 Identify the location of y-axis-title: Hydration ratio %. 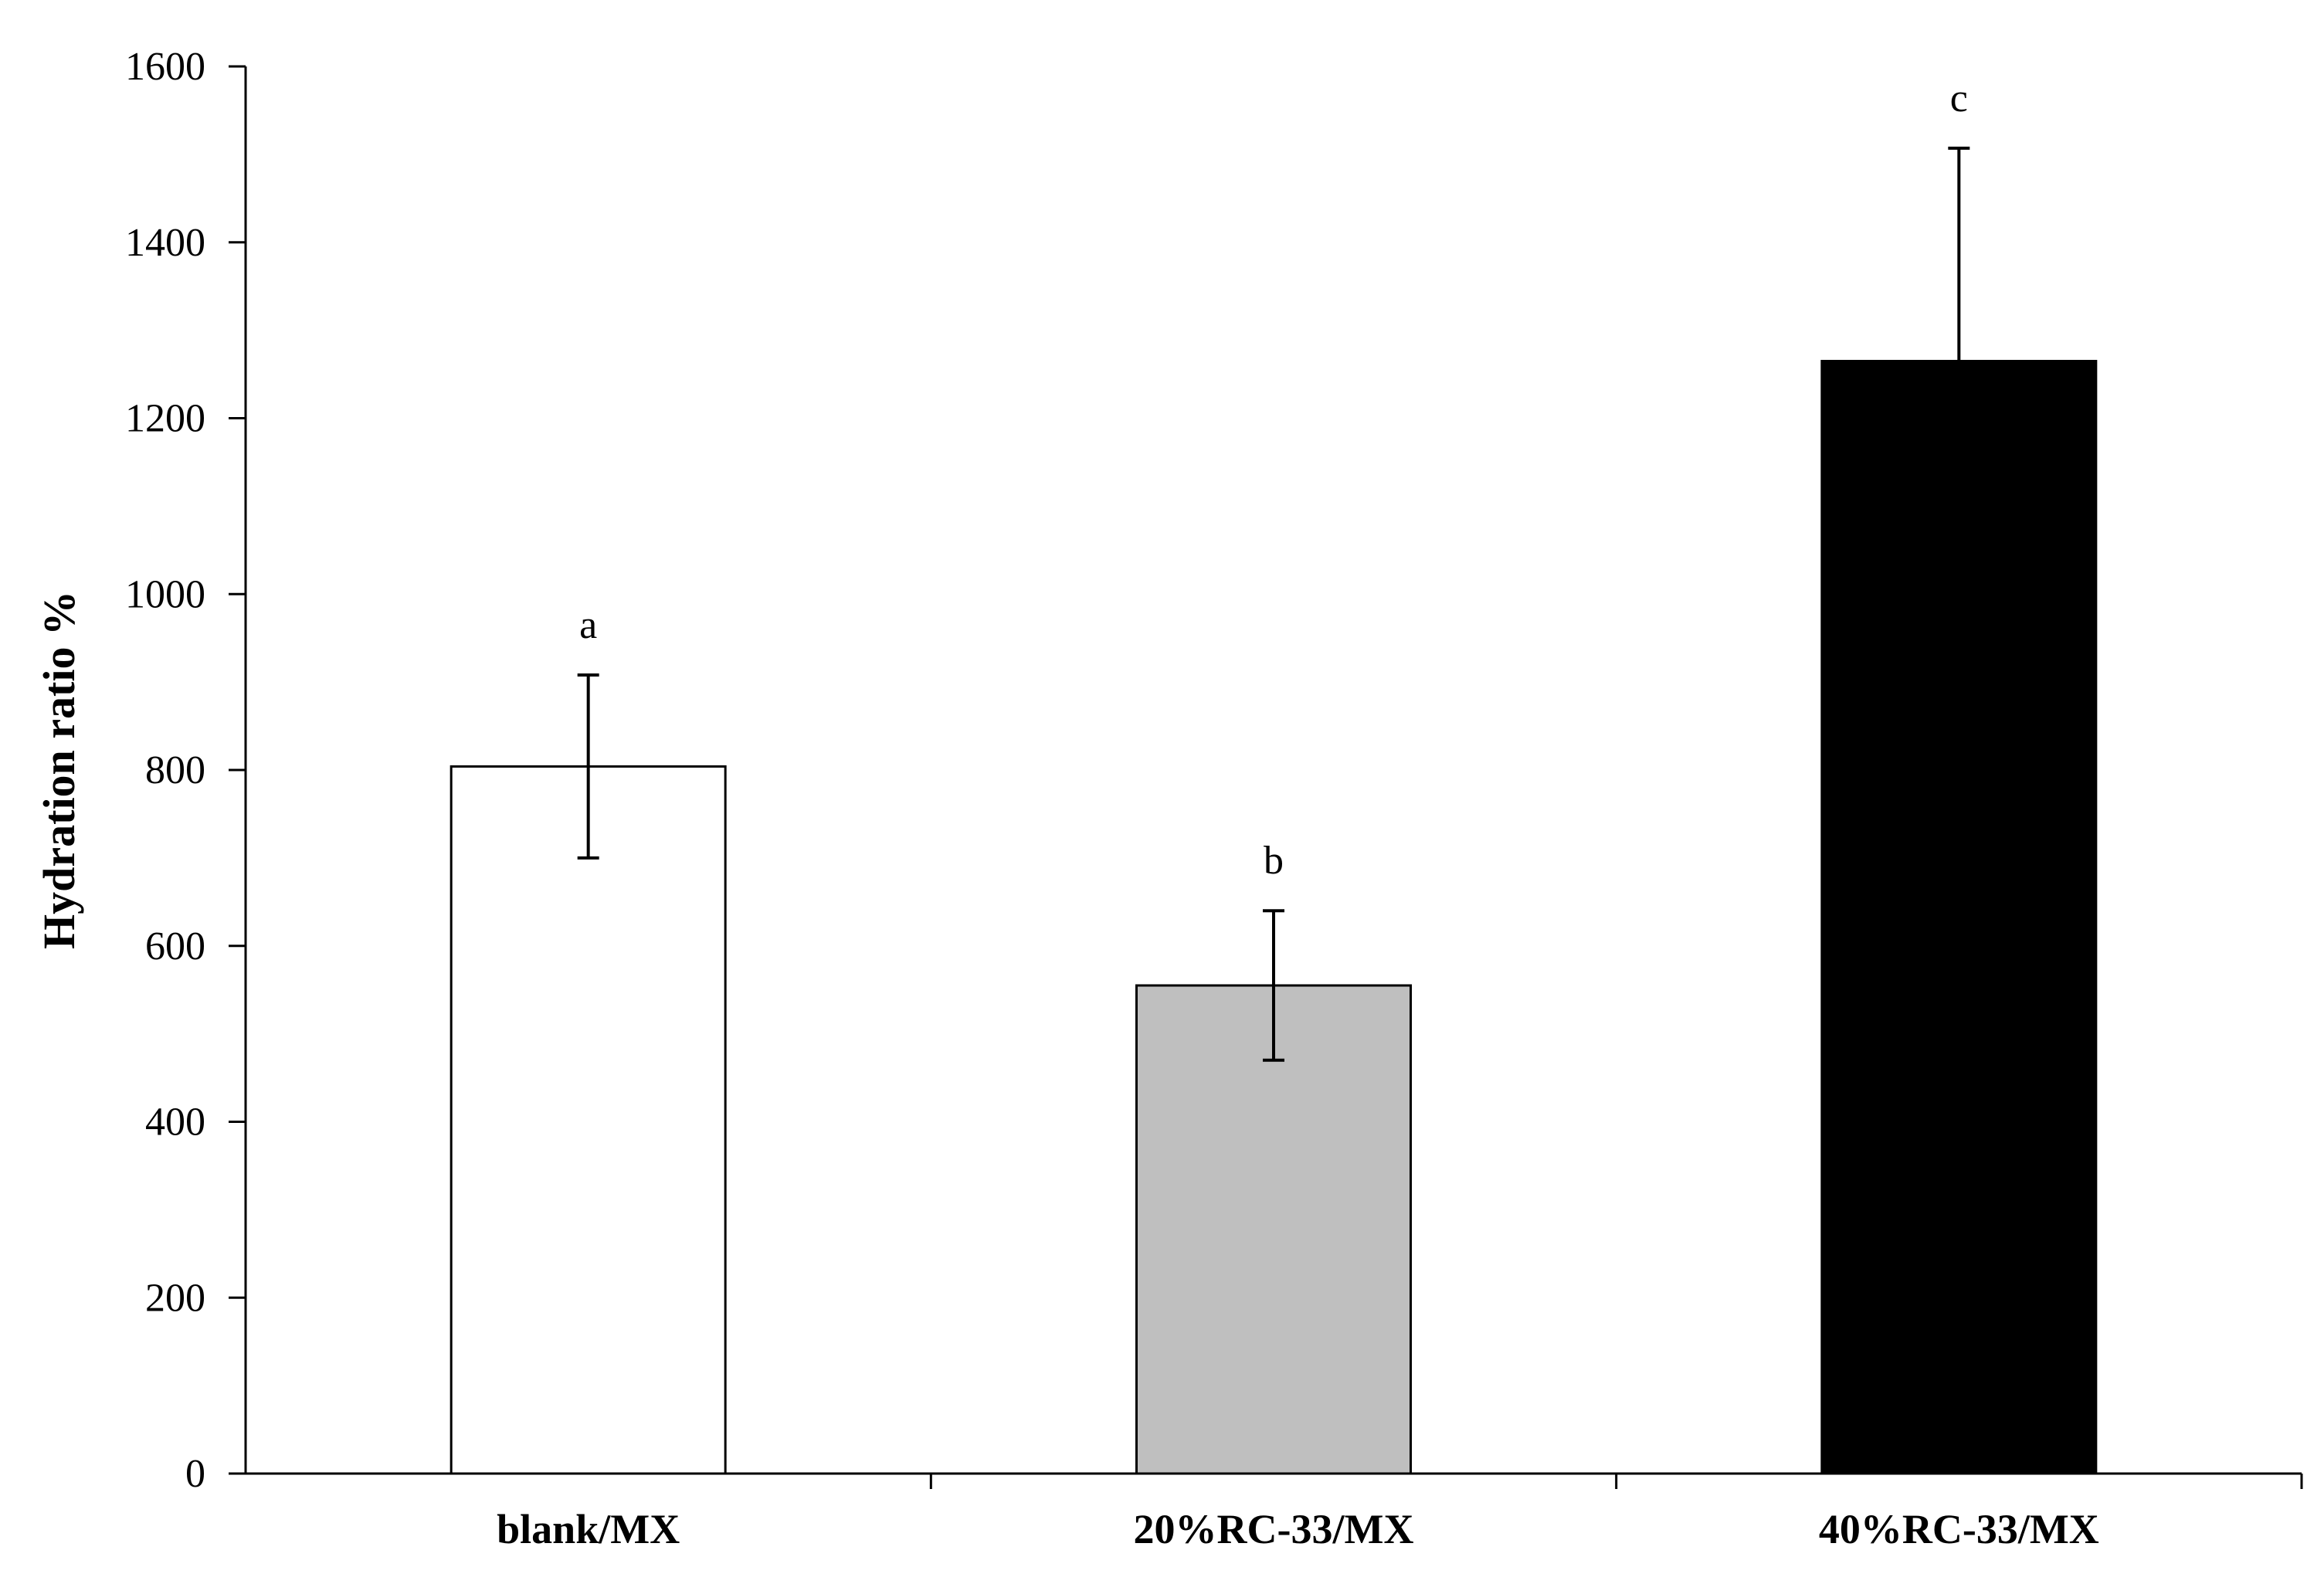
(59, 770).